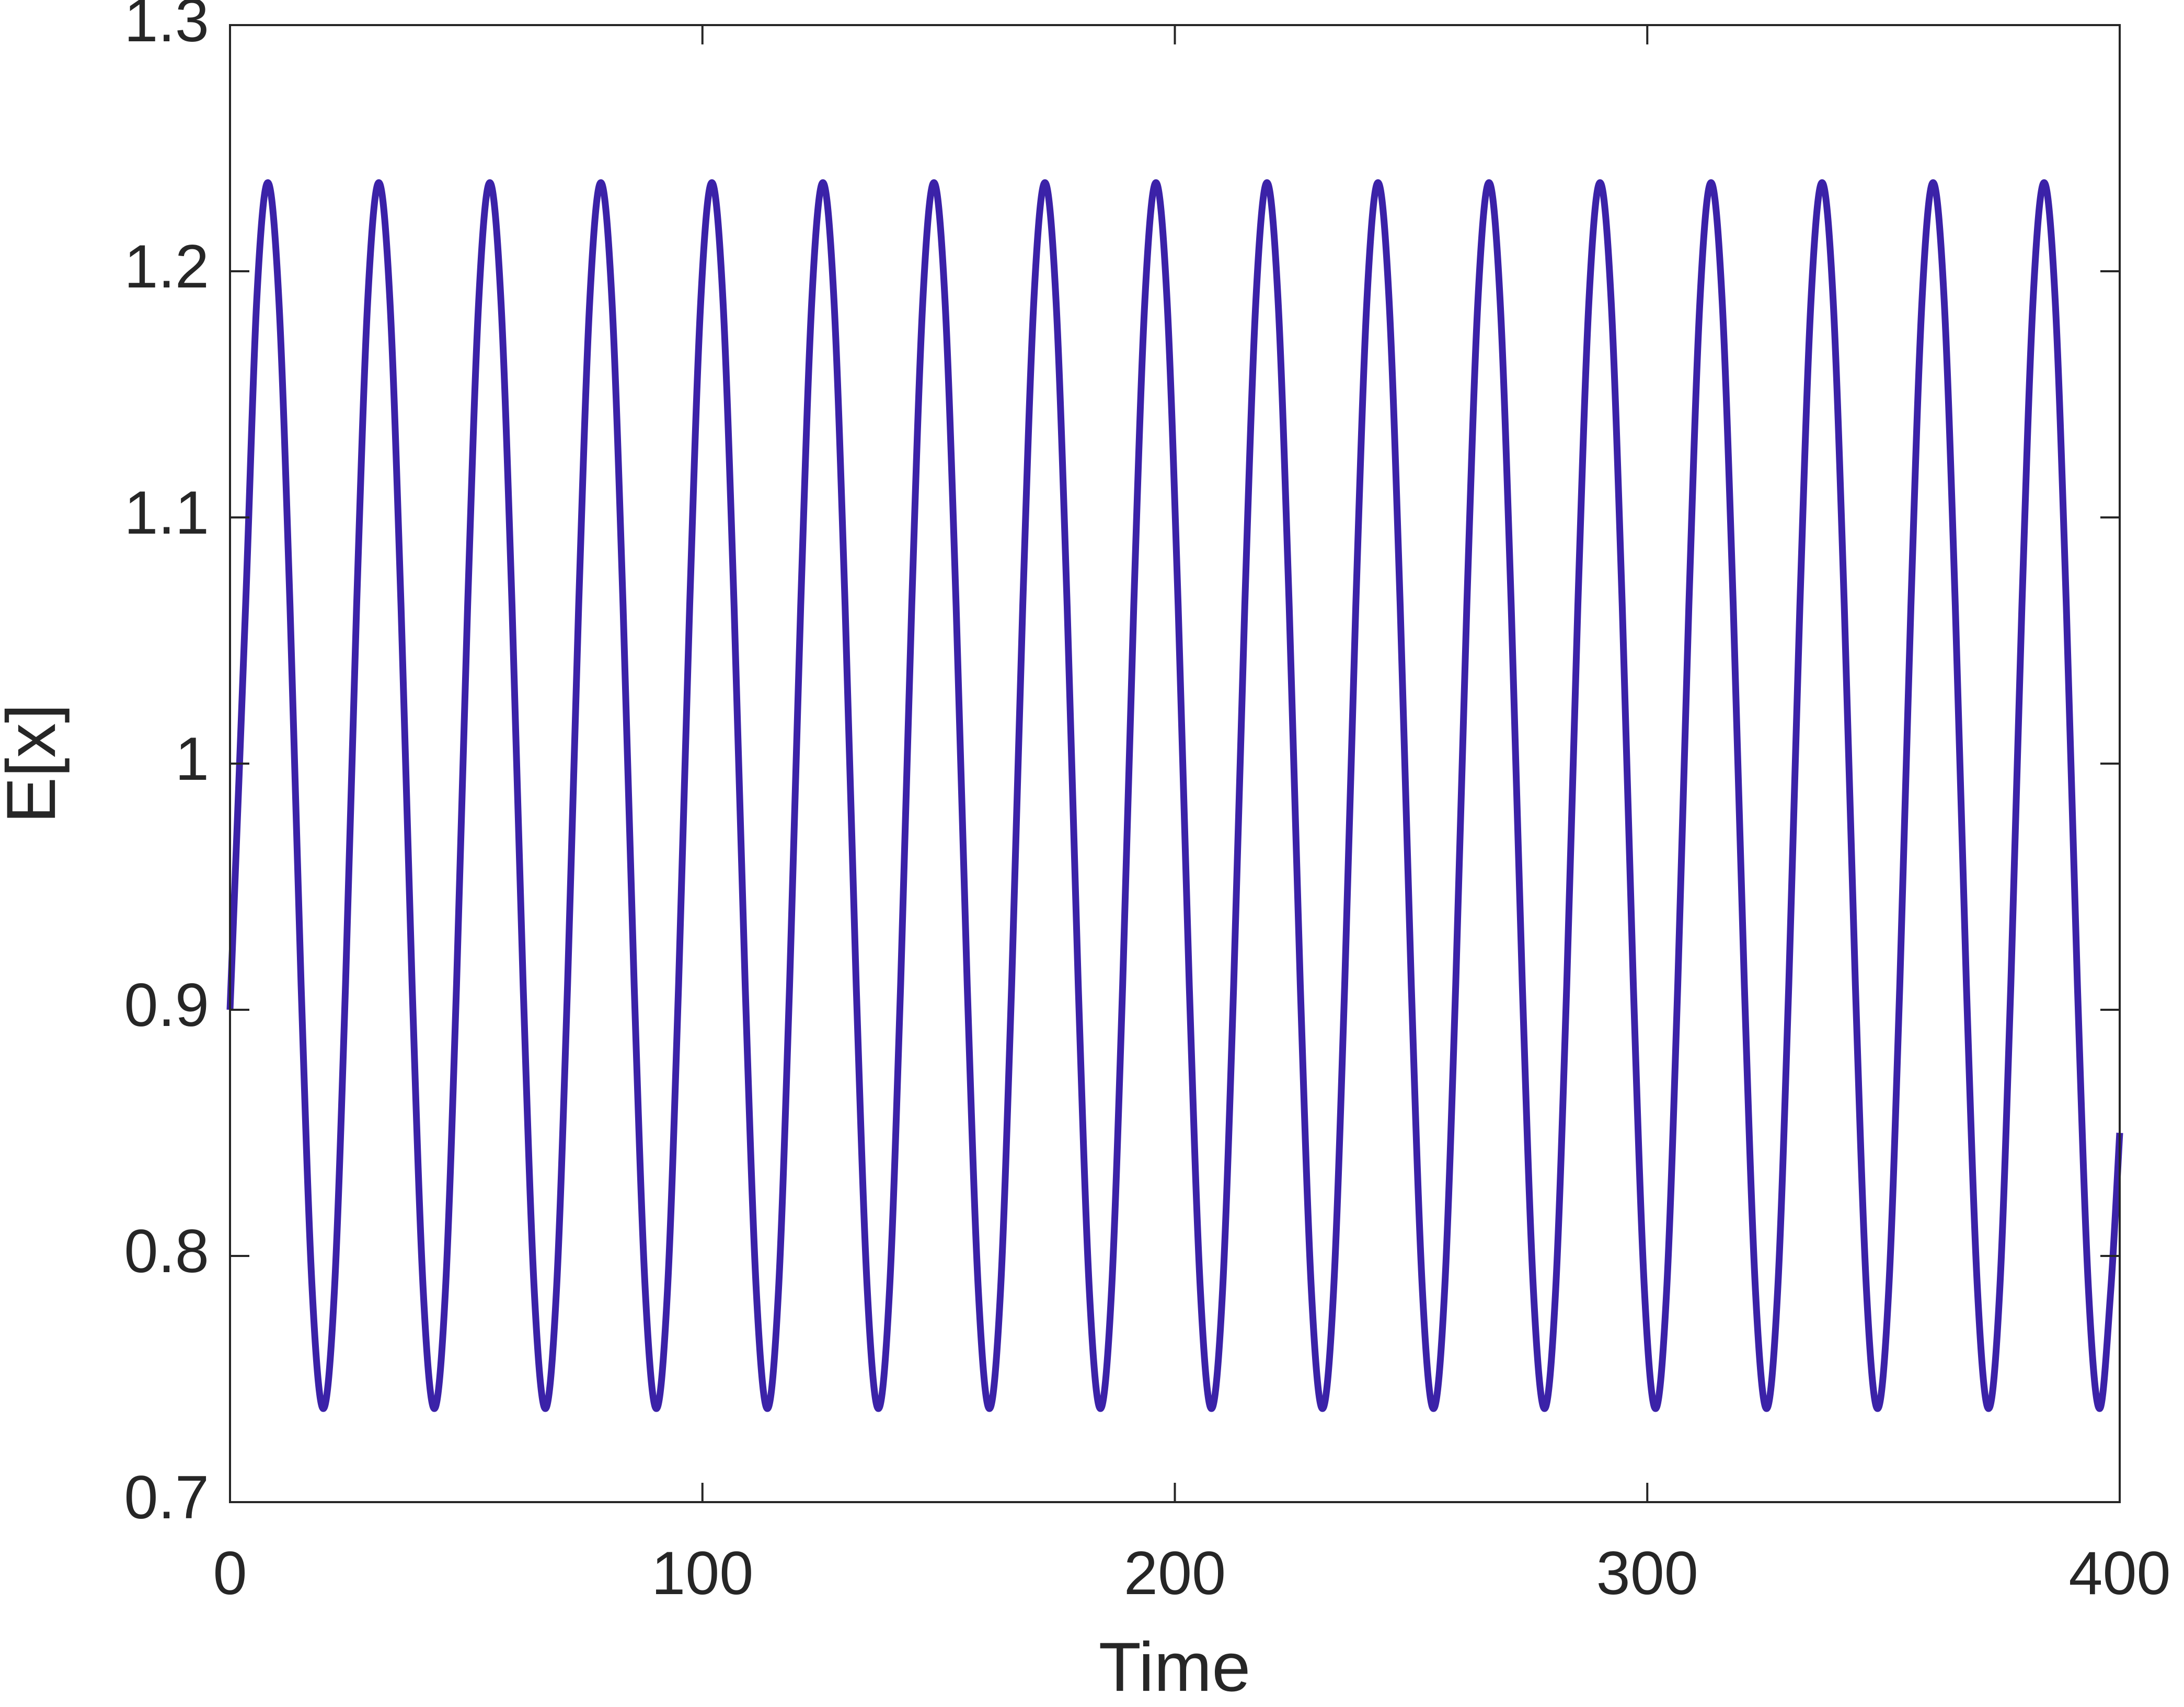 The height and width of the screenshot is (1707, 2184). Describe the element at coordinates (1175, 1573) in the screenshot. I see `x-tick-label: 200` at that location.